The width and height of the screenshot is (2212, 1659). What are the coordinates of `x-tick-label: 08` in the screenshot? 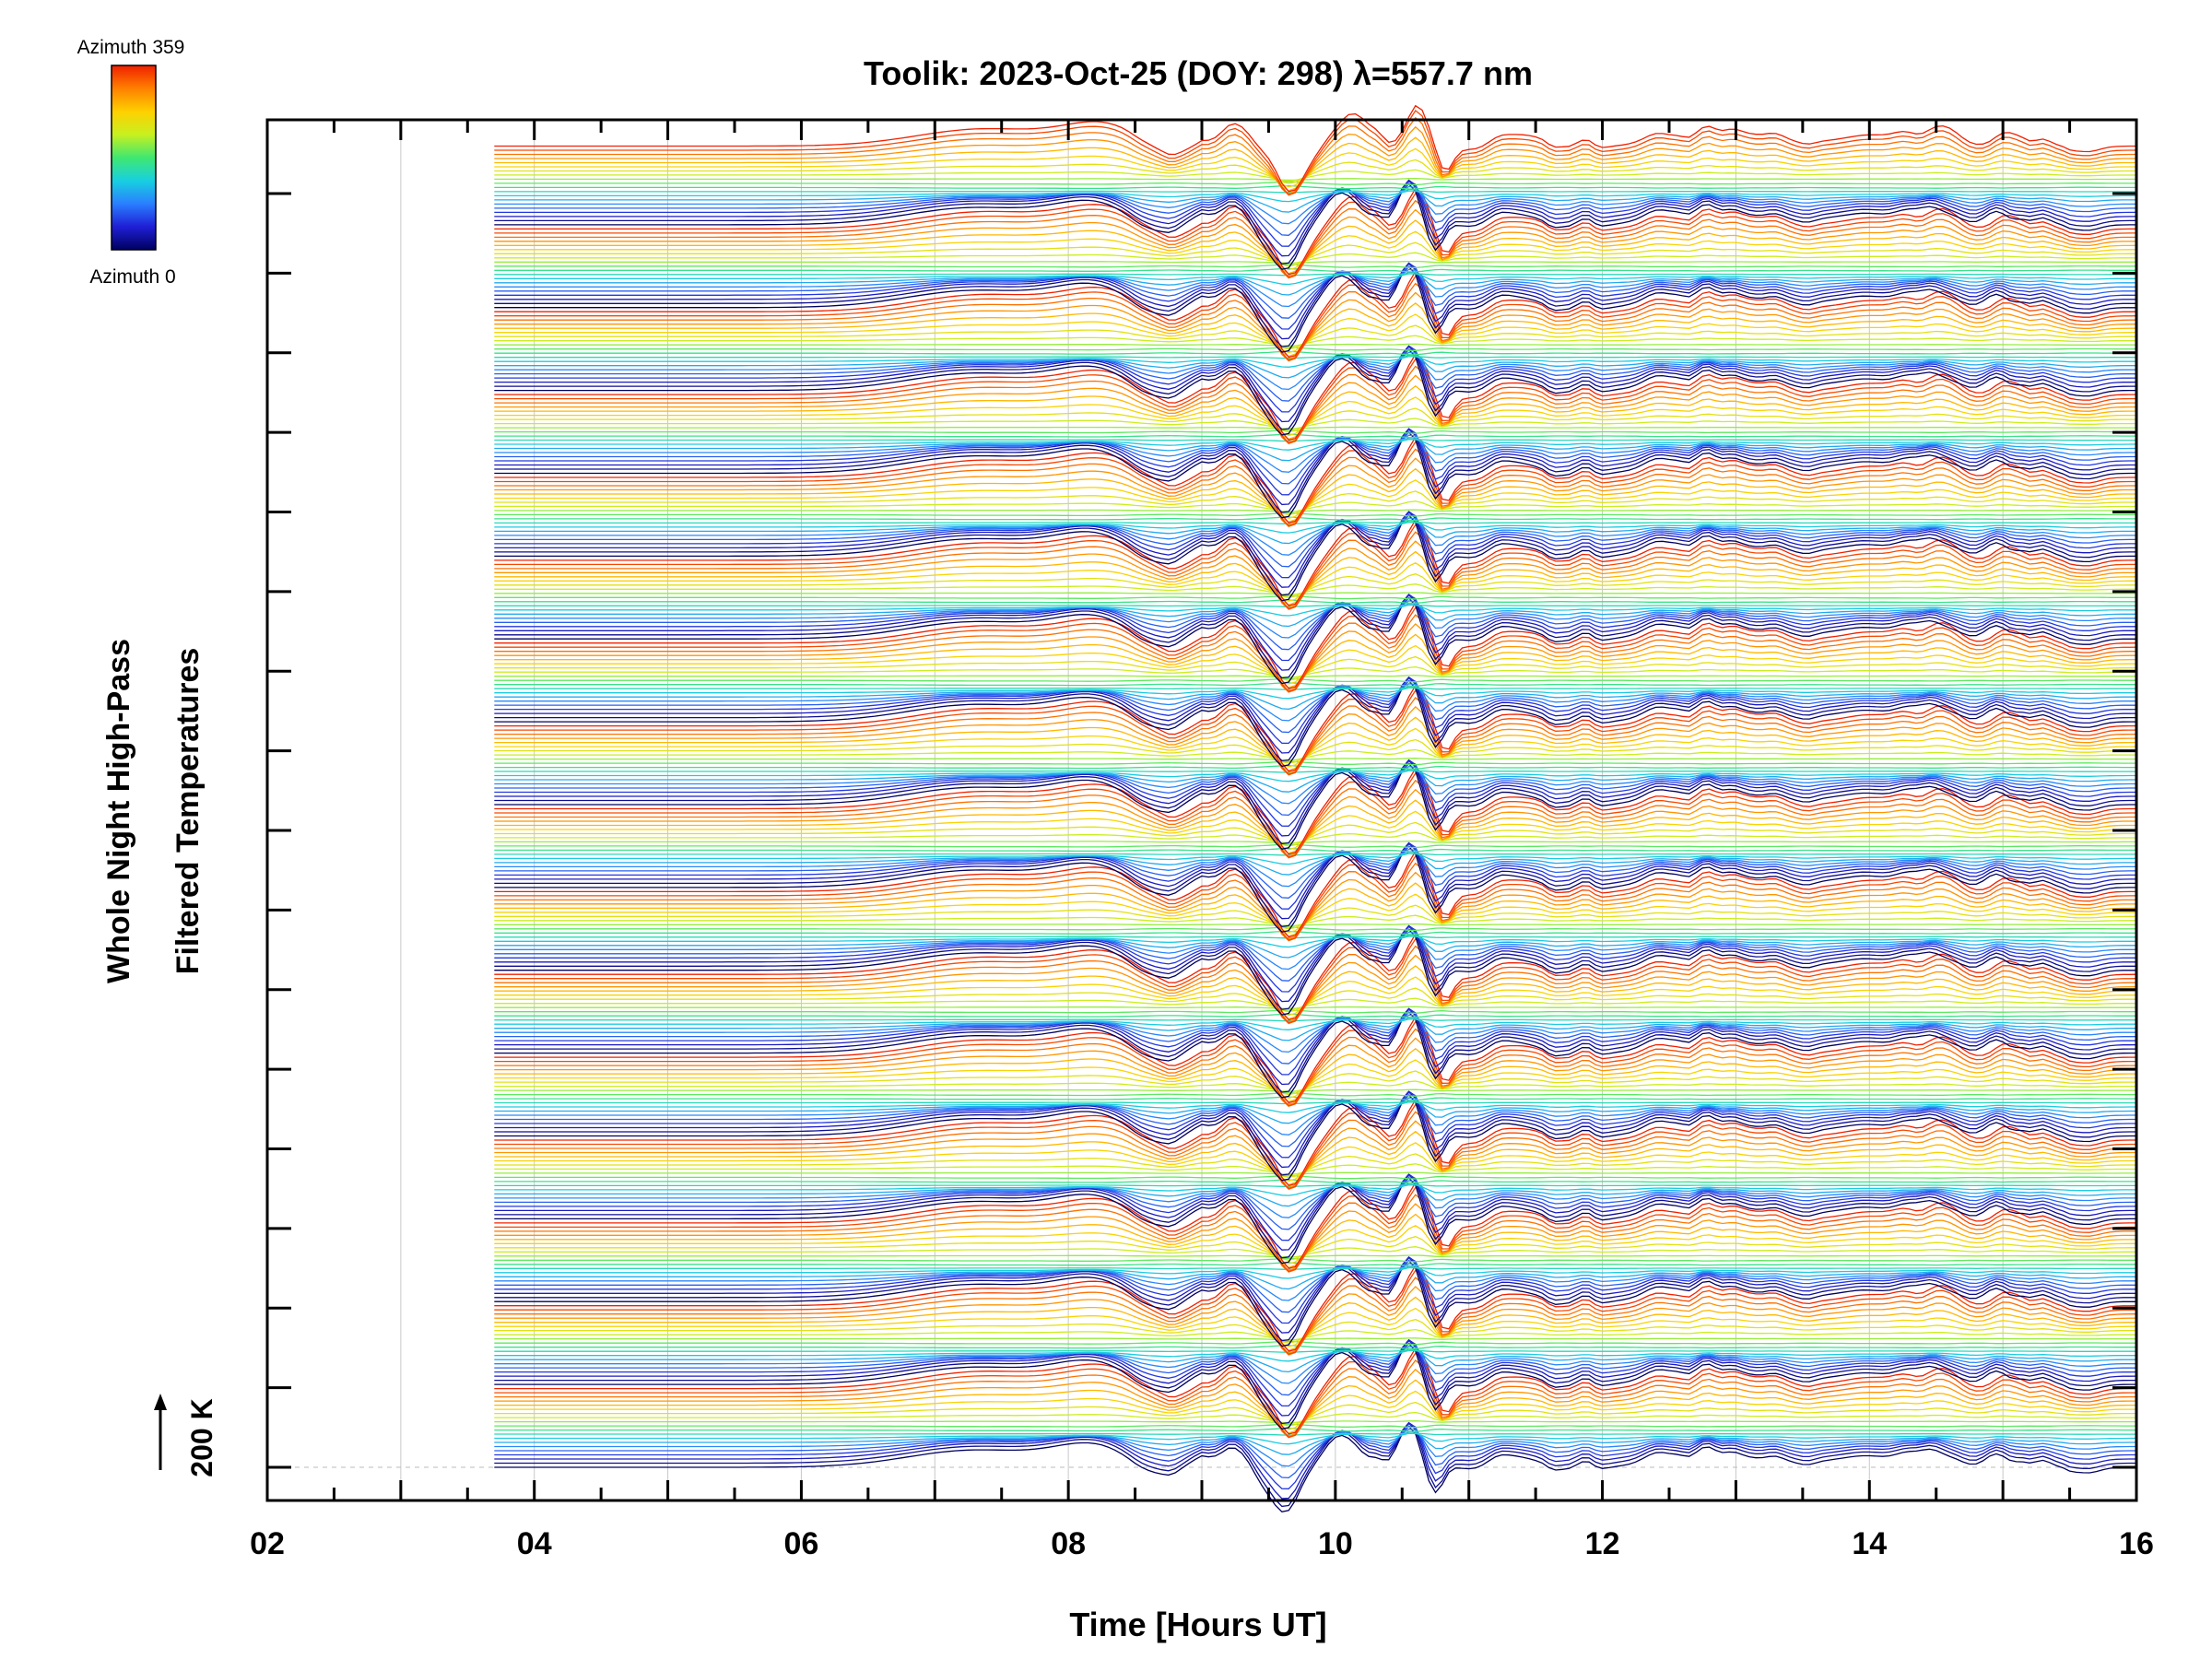 It's located at (1068, 1543).